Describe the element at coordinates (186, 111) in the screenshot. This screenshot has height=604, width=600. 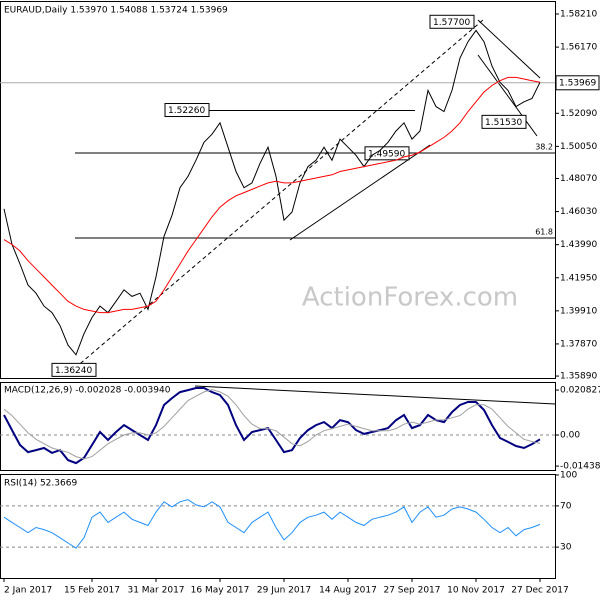
I see `price-label: 1.52260` at that location.